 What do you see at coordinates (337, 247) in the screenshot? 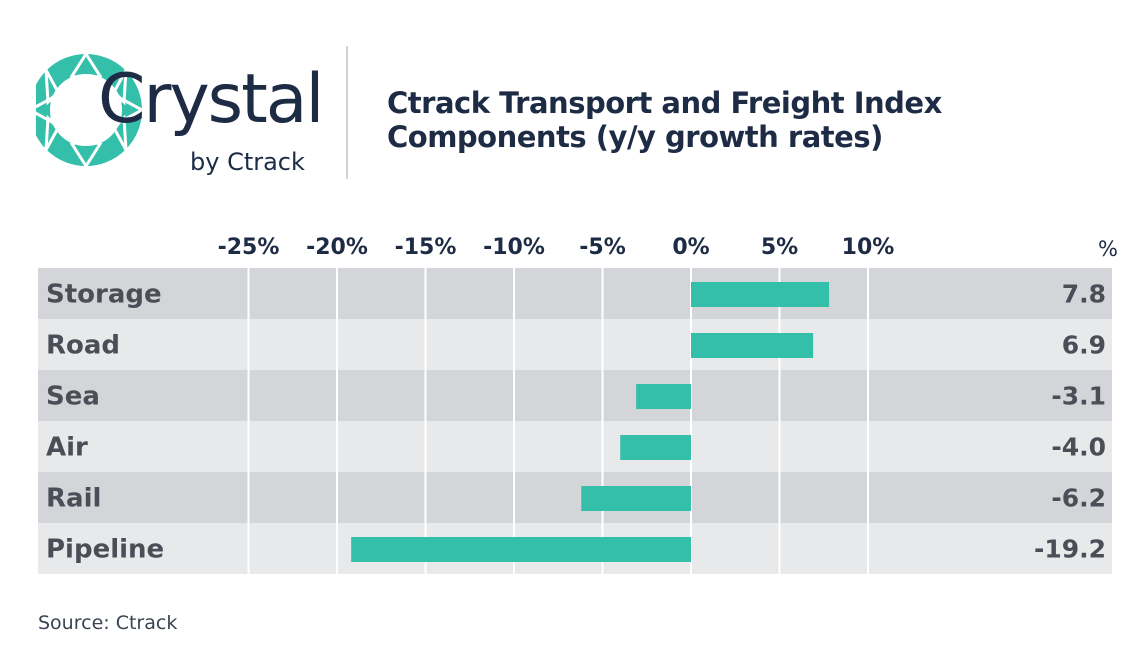
I see `x-tick-label: -20%` at bounding box center [337, 247].